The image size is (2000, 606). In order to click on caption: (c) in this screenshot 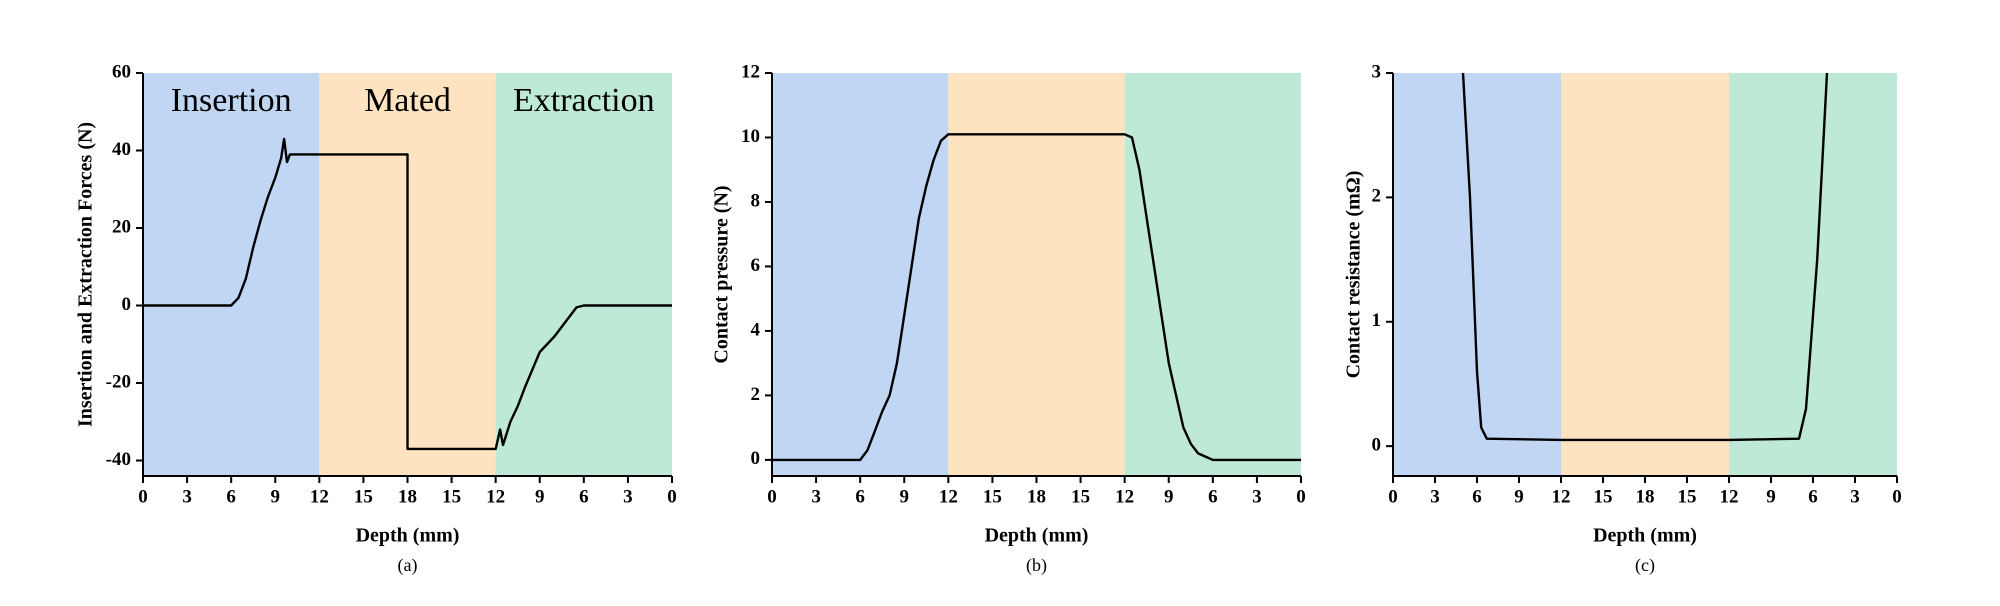, I will do `click(1645, 565)`.